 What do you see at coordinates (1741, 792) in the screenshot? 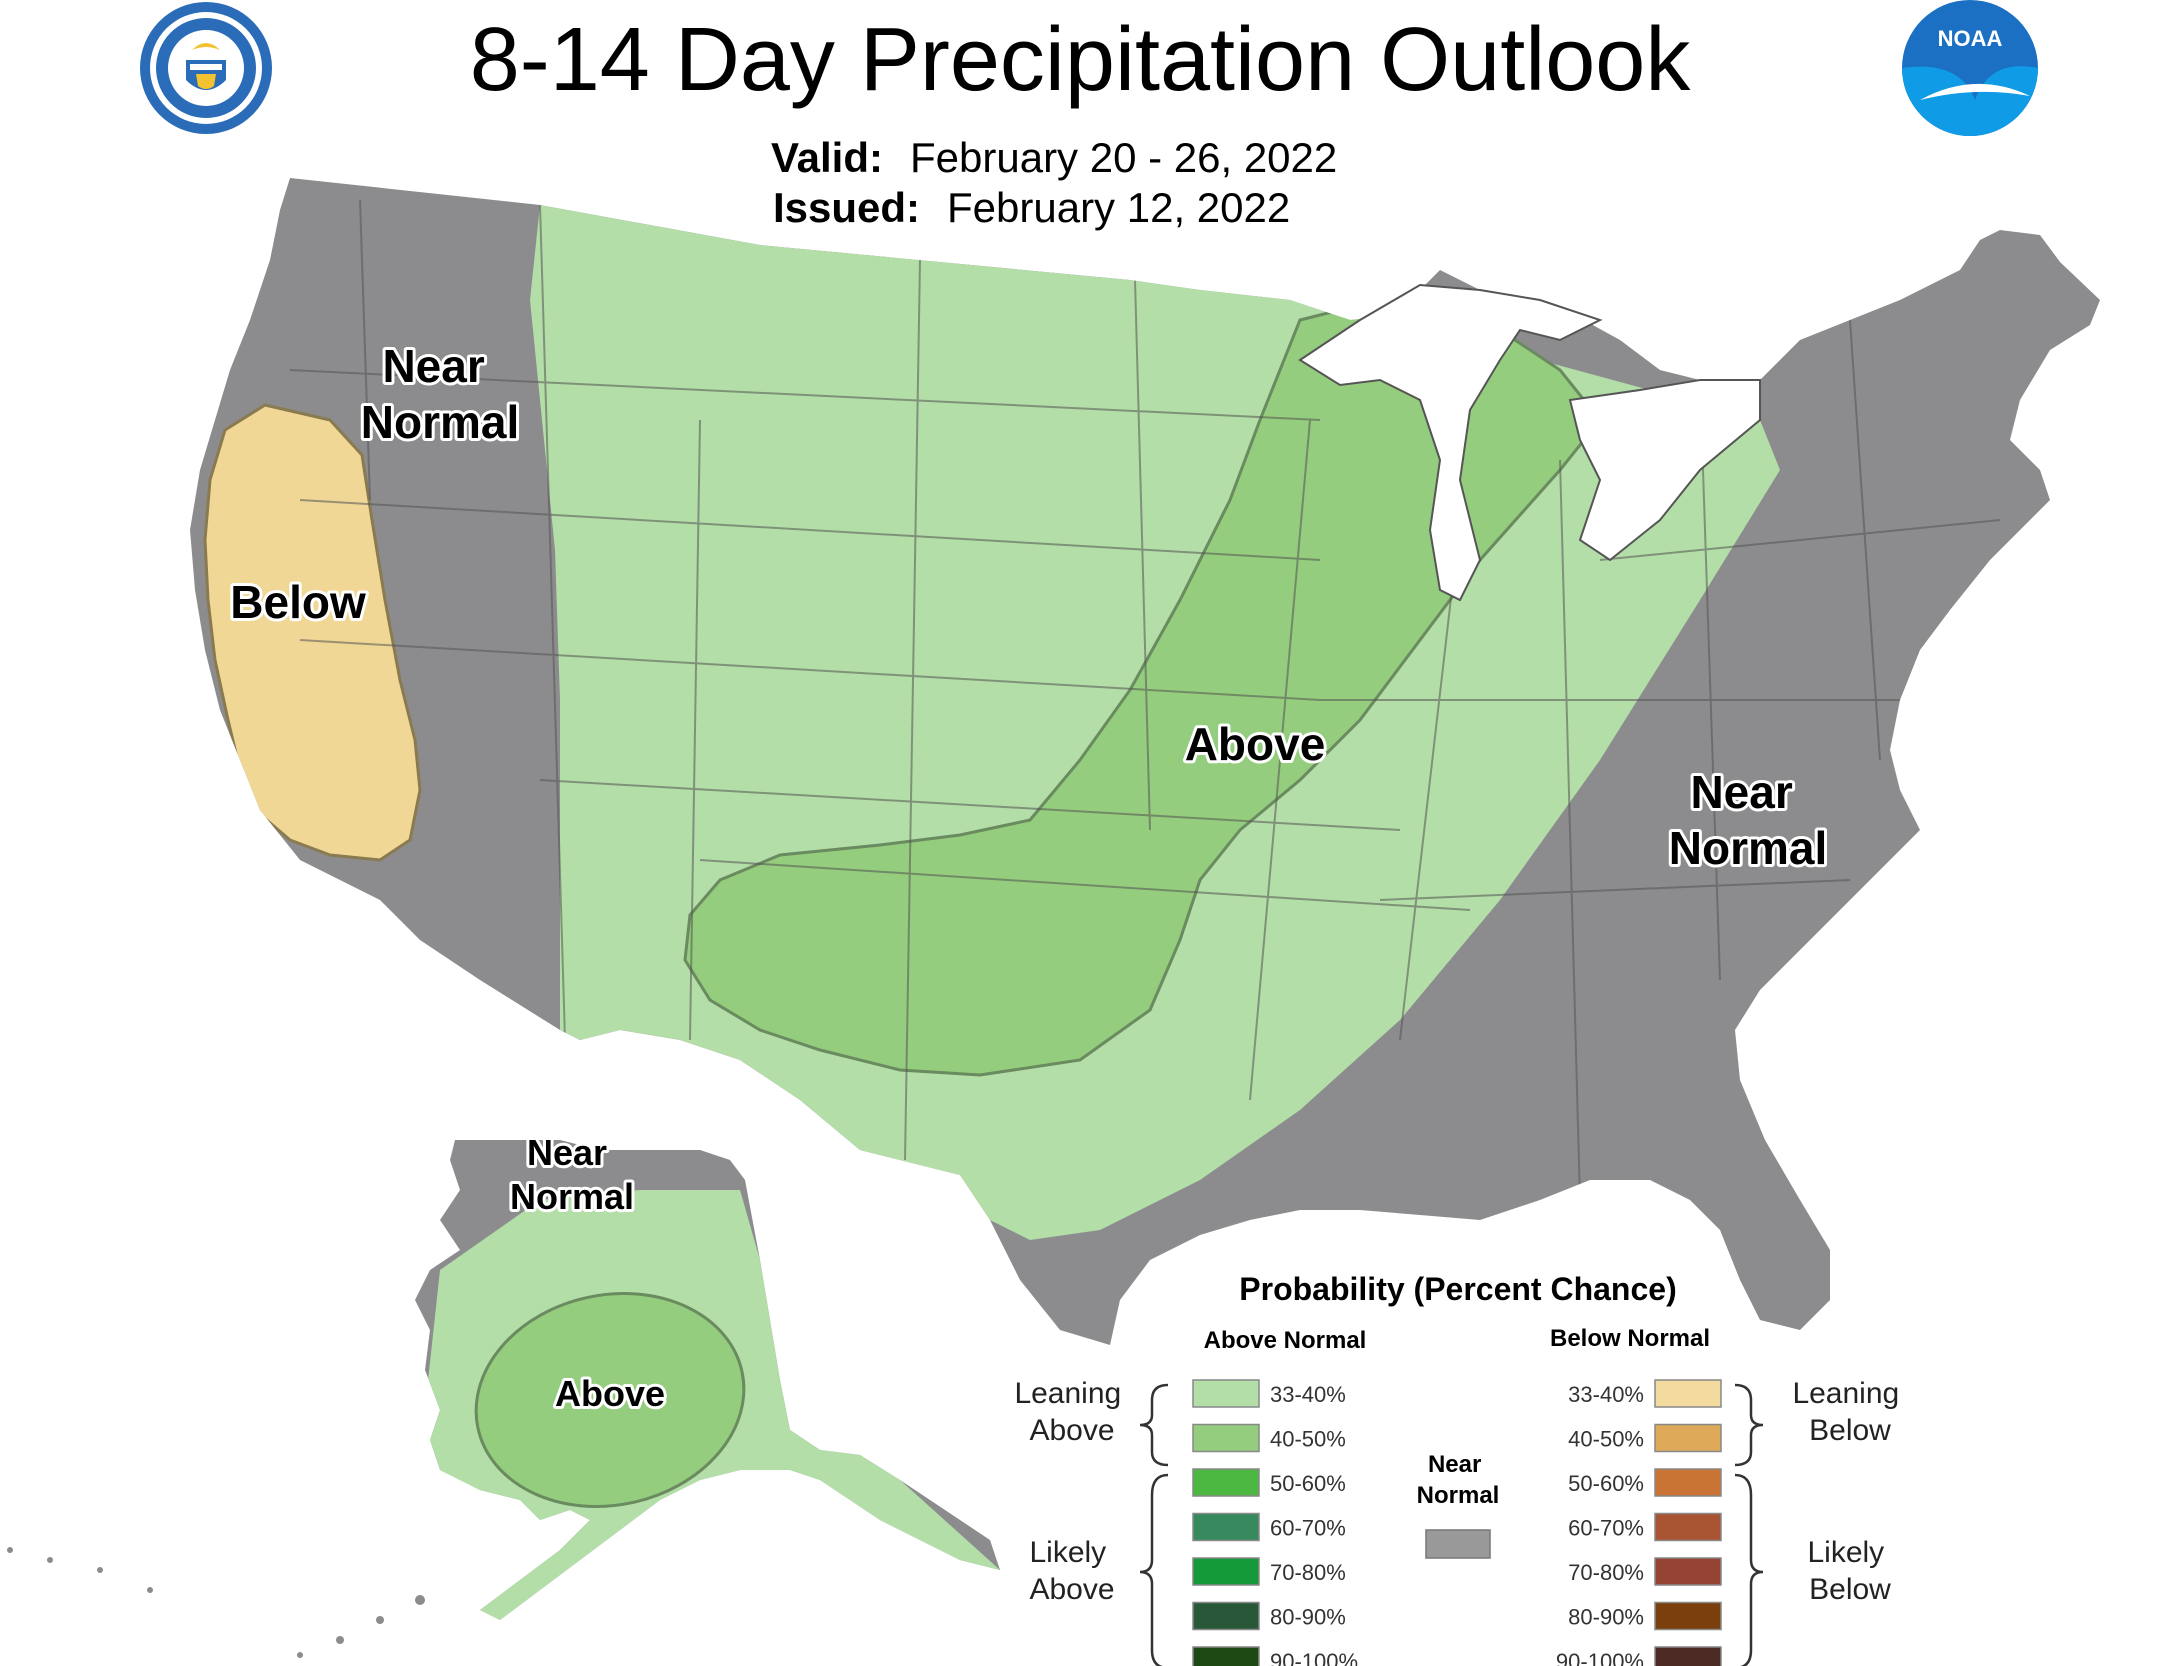
I see `near-normal-east-line1: Near` at bounding box center [1741, 792].